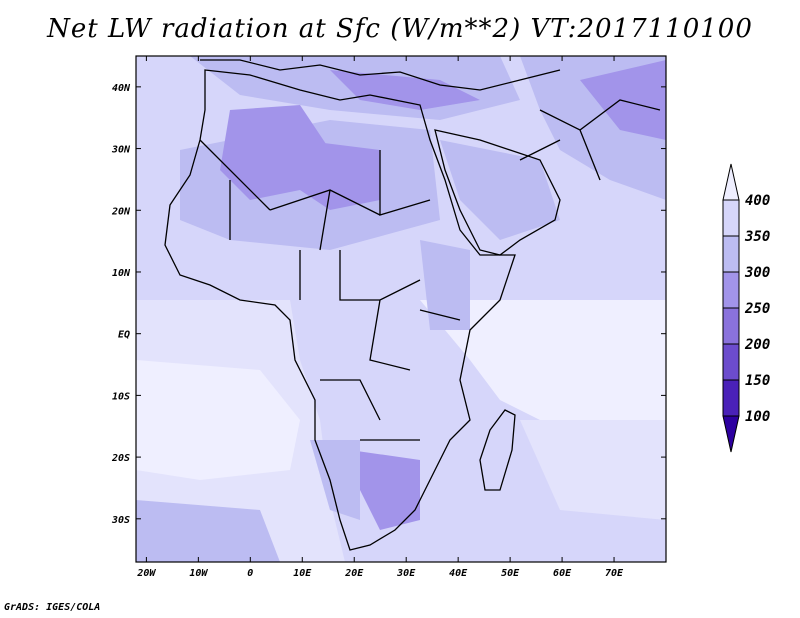 This screenshot has height=618, width=800. I want to click on lon-tick-label: 10E, so click(302, 573).